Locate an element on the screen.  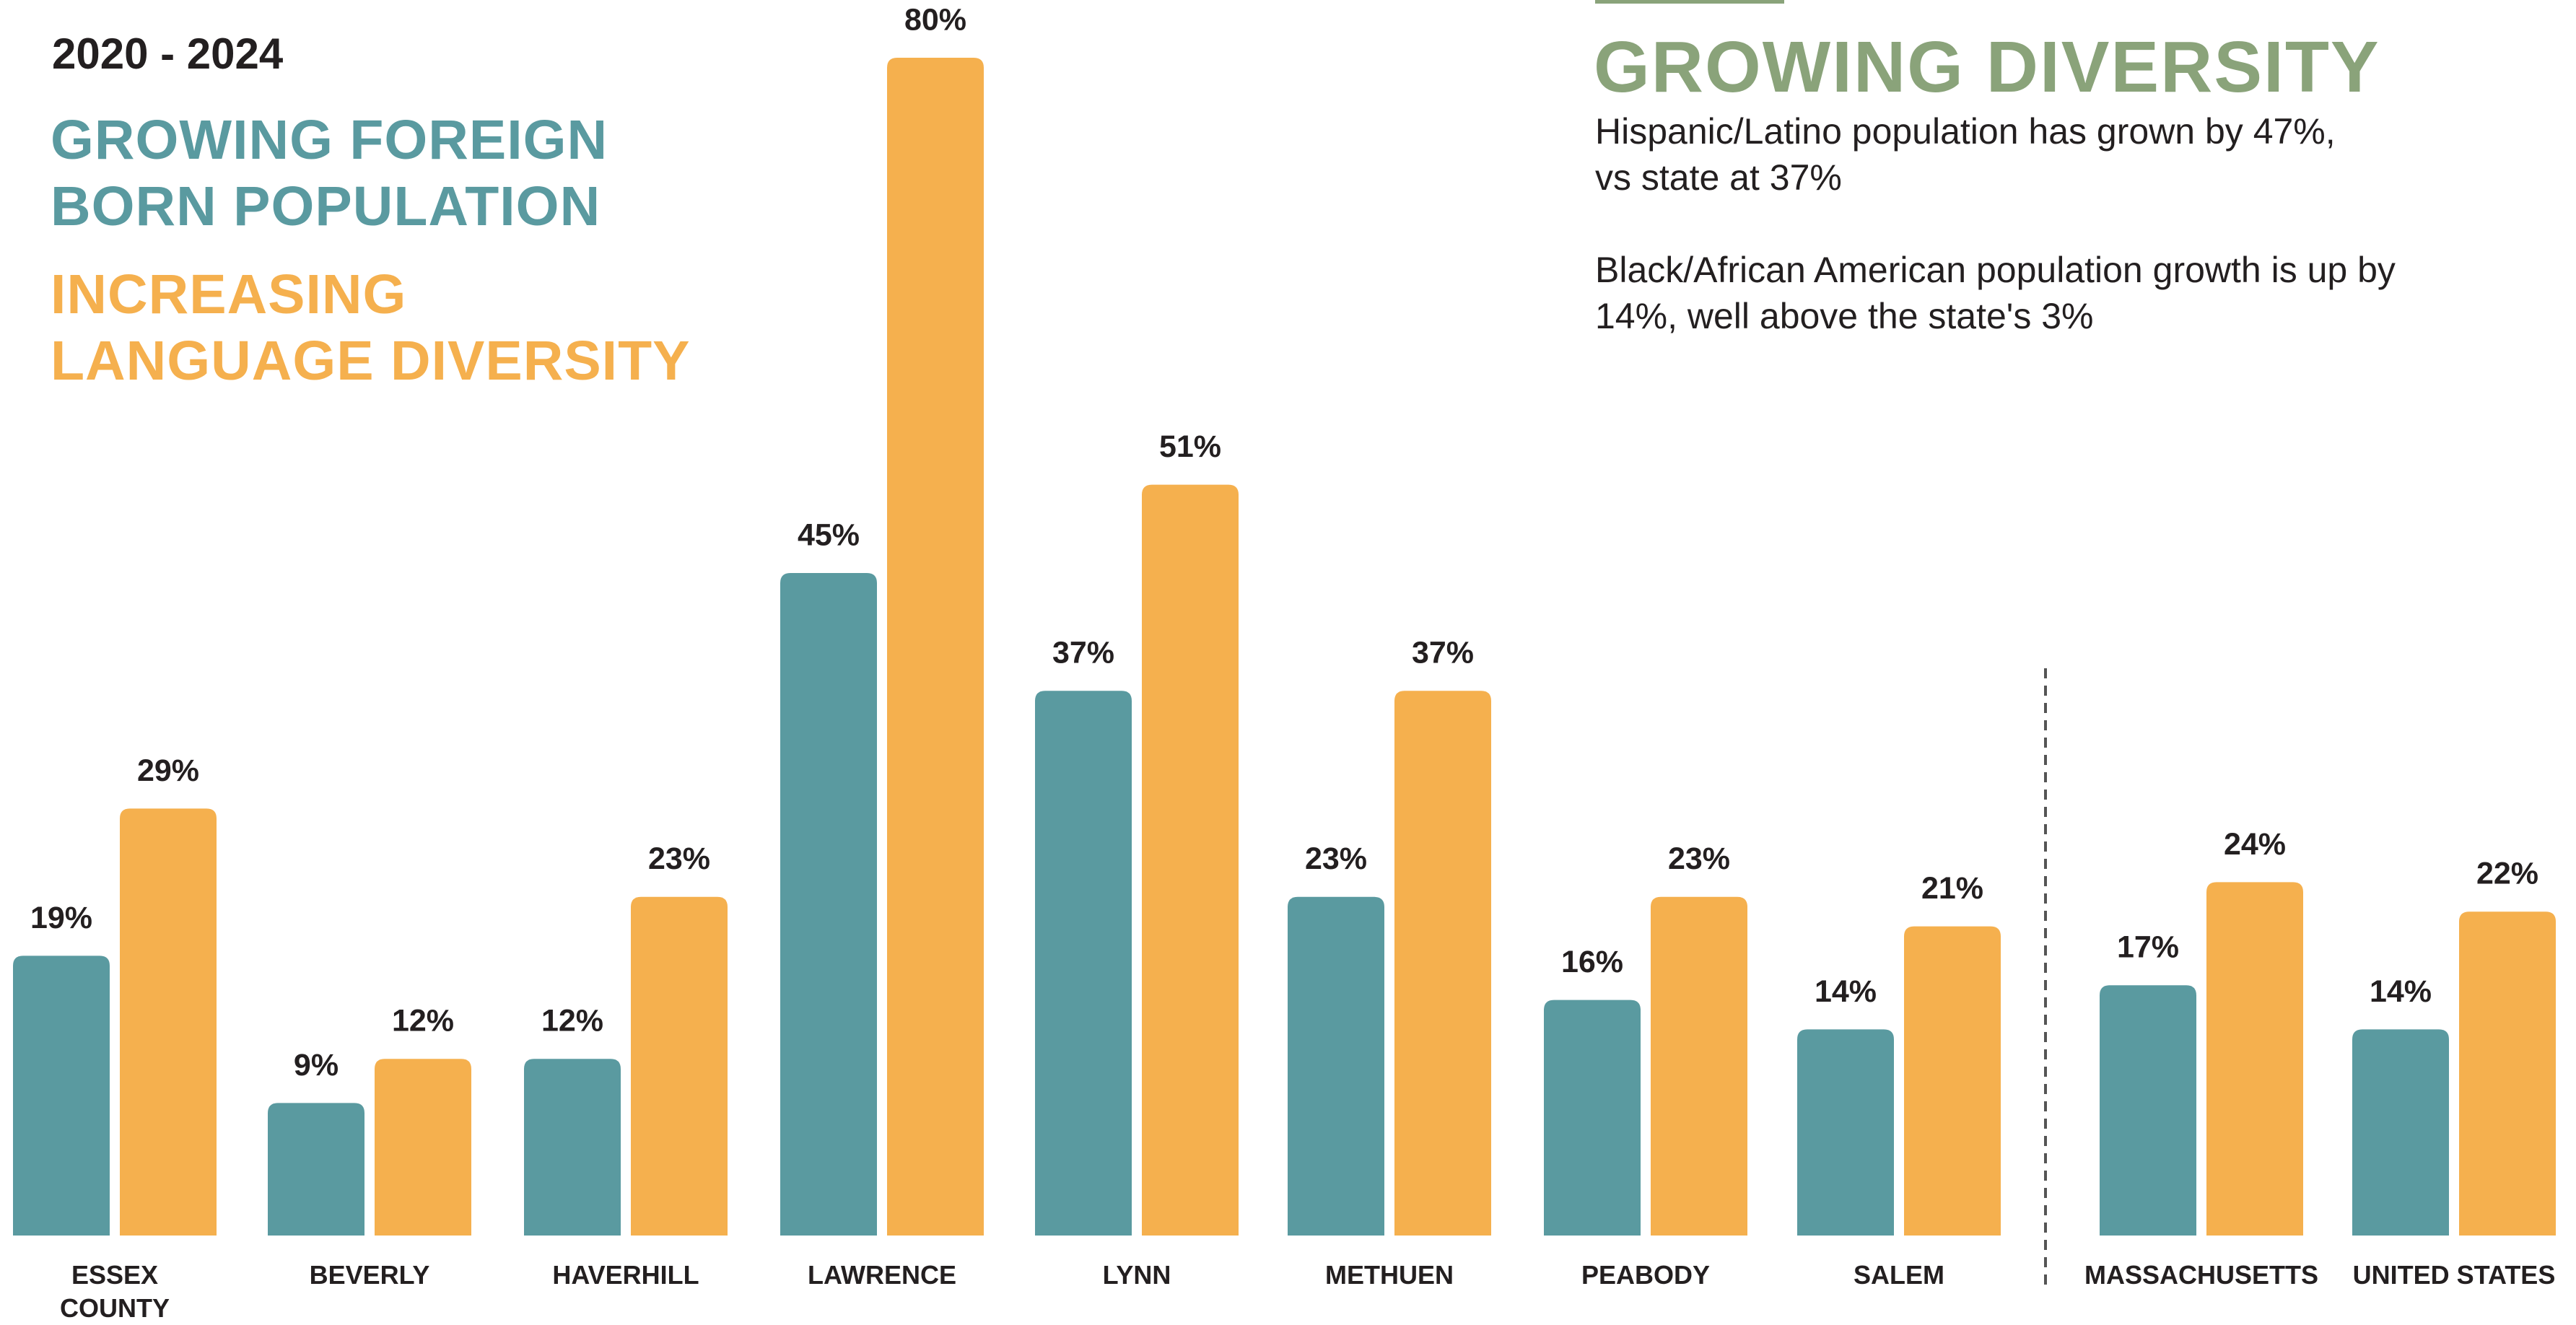
value-label: 21% is located at coordinates (1952, 888).